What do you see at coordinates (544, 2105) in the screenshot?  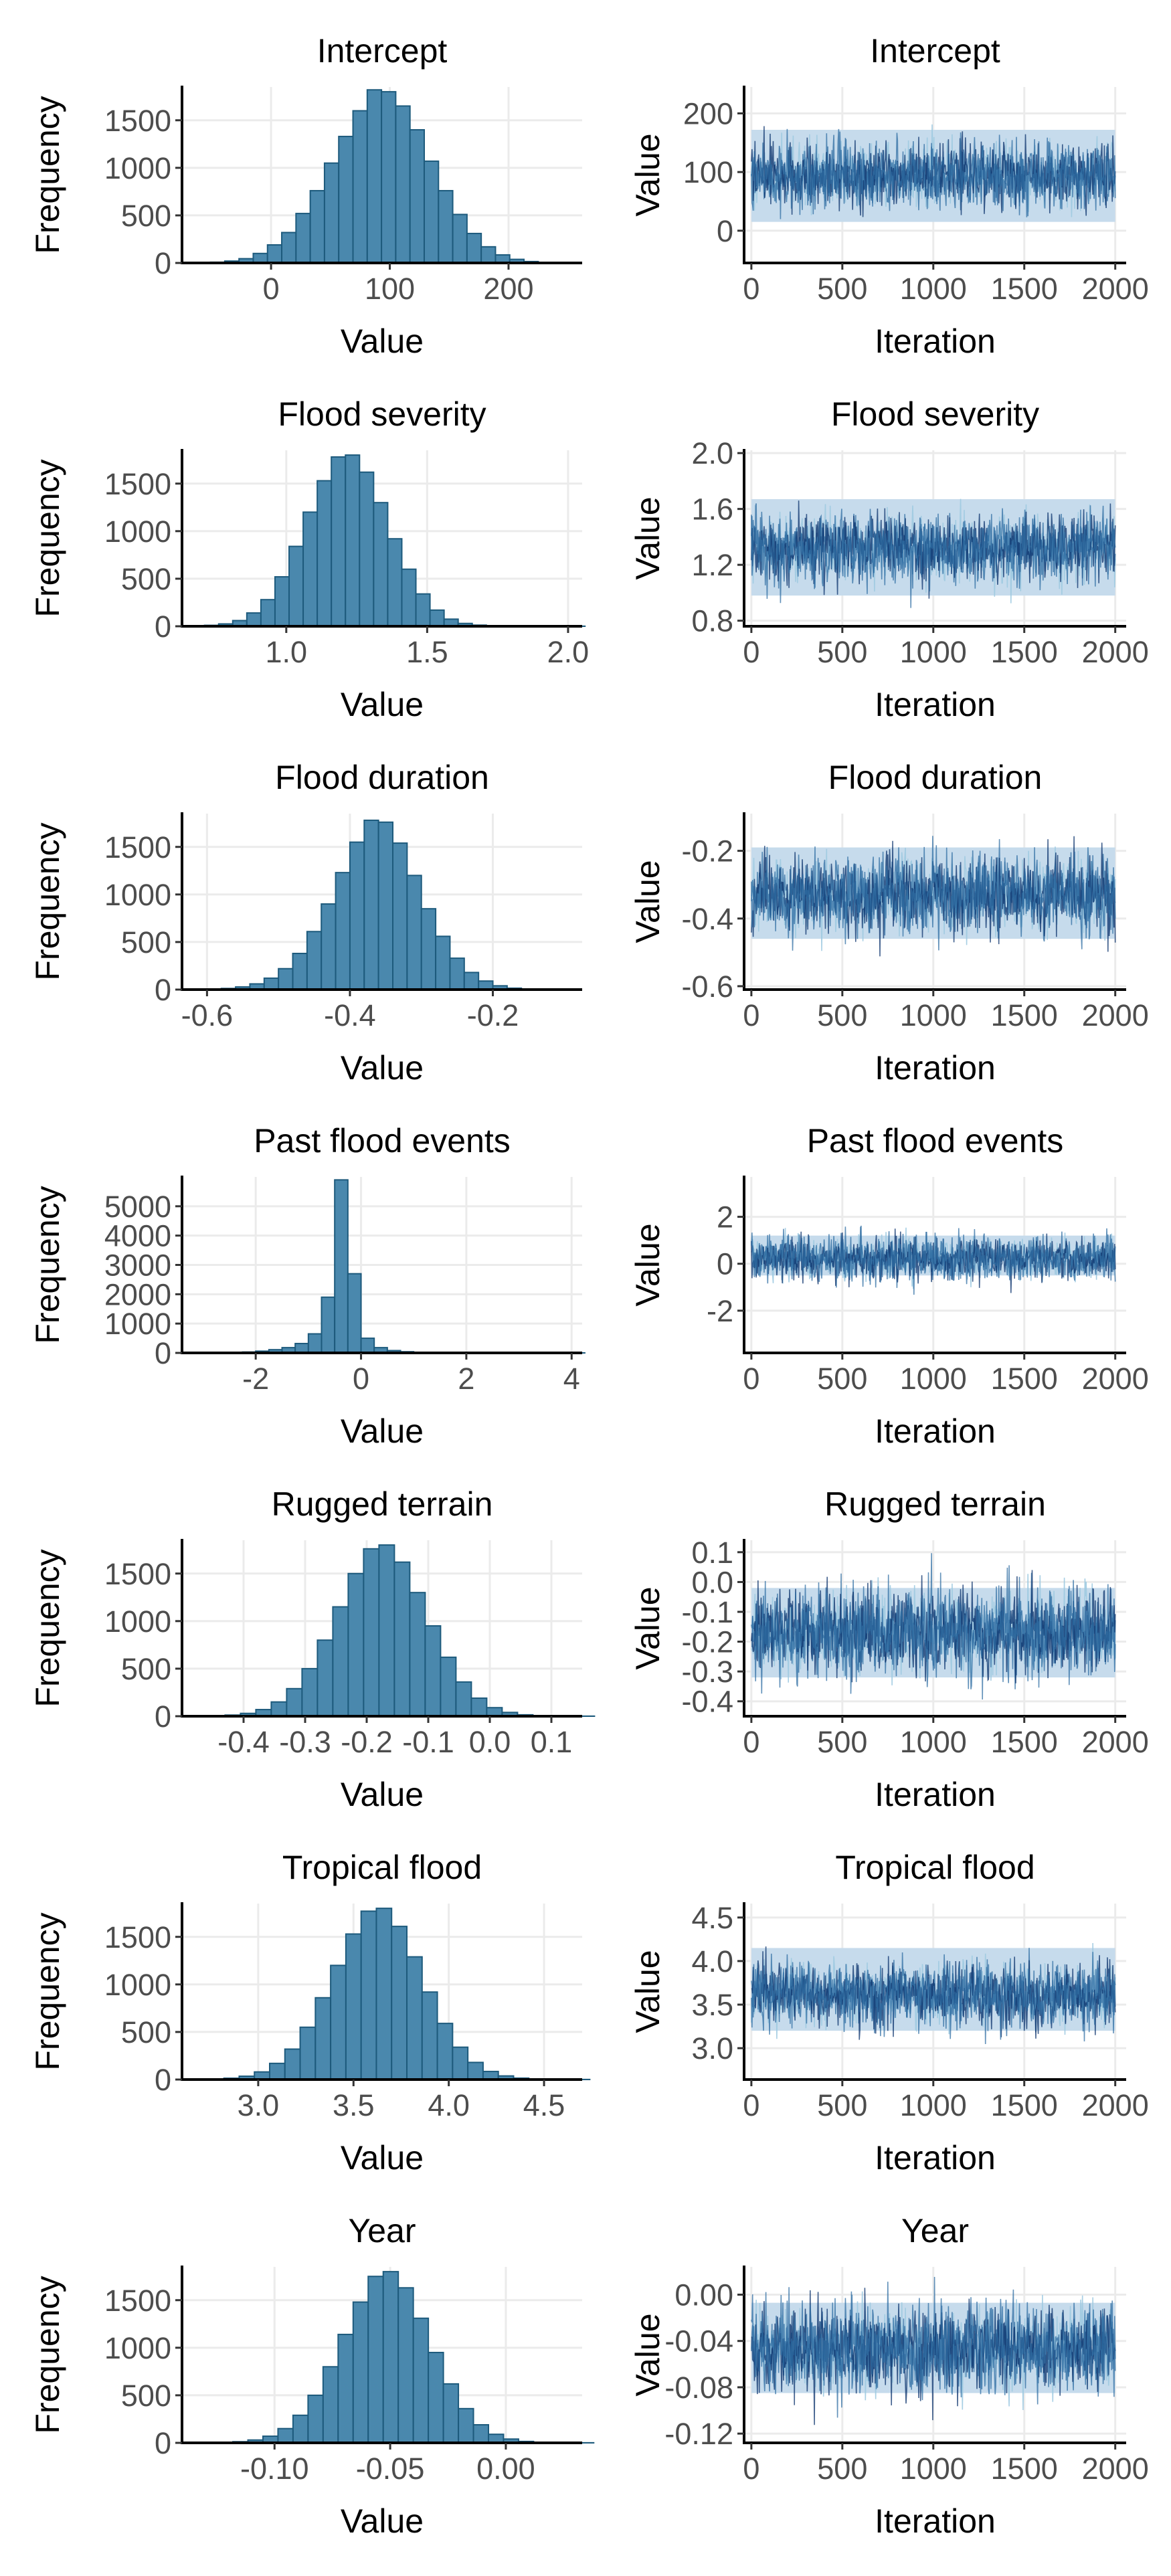 I see `x-tick-label: 4.5` at bounding box center [544, 2105].